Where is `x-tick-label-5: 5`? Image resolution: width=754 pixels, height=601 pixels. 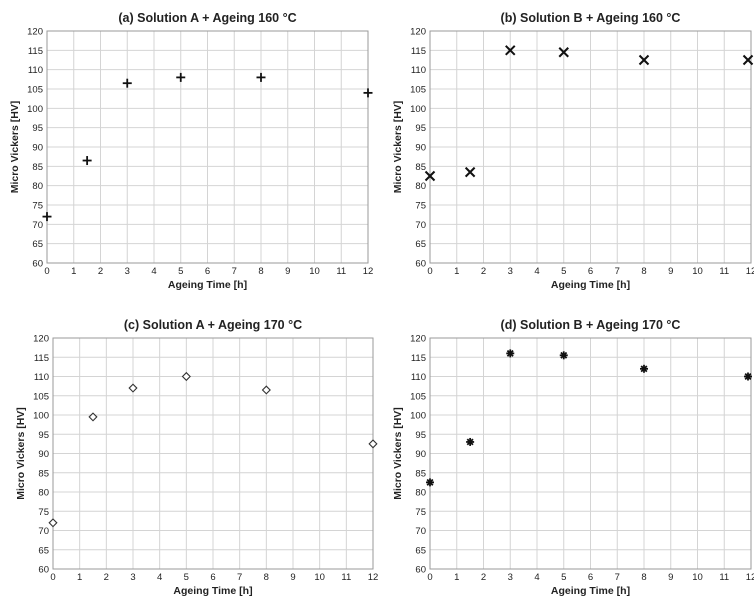 x-tick-label-5: 5 is located at coordinates (186, 577).